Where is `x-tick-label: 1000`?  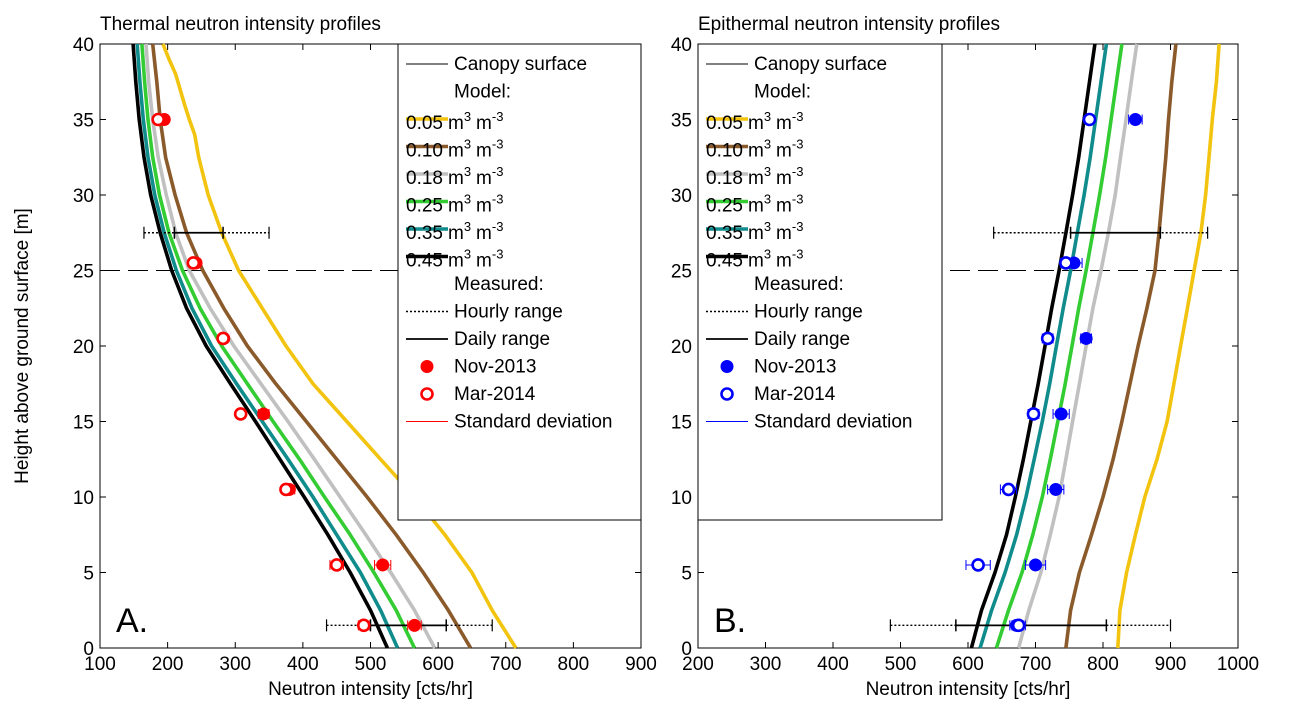
x-tick-label: 1000 is located at coordinates (1238, 664).